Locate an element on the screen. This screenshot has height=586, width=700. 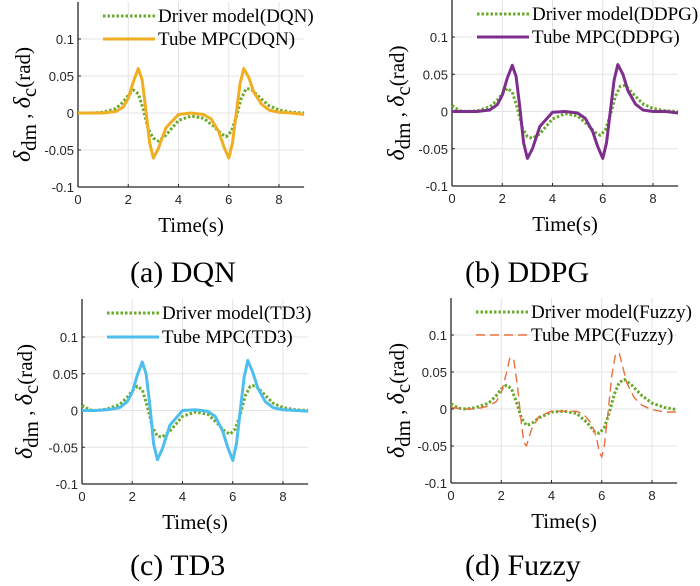
legend-label: Tube MPC(TD3) is located at coordinates (227, 337).